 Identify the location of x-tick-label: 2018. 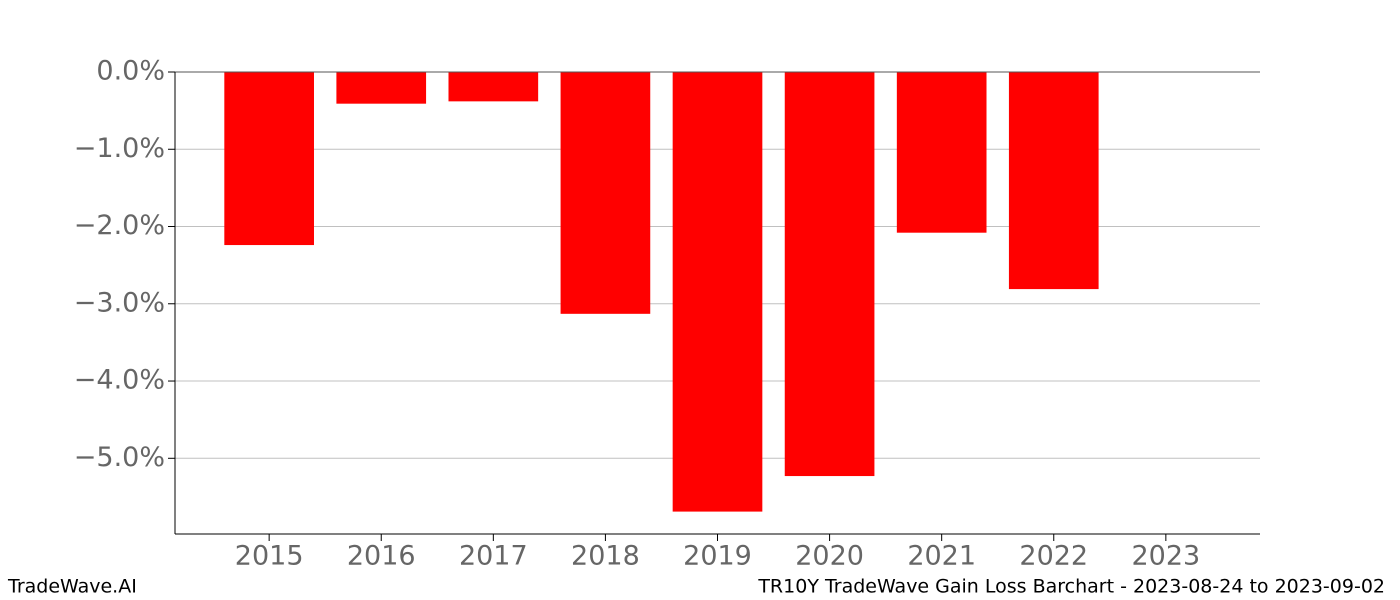
(605, 556).